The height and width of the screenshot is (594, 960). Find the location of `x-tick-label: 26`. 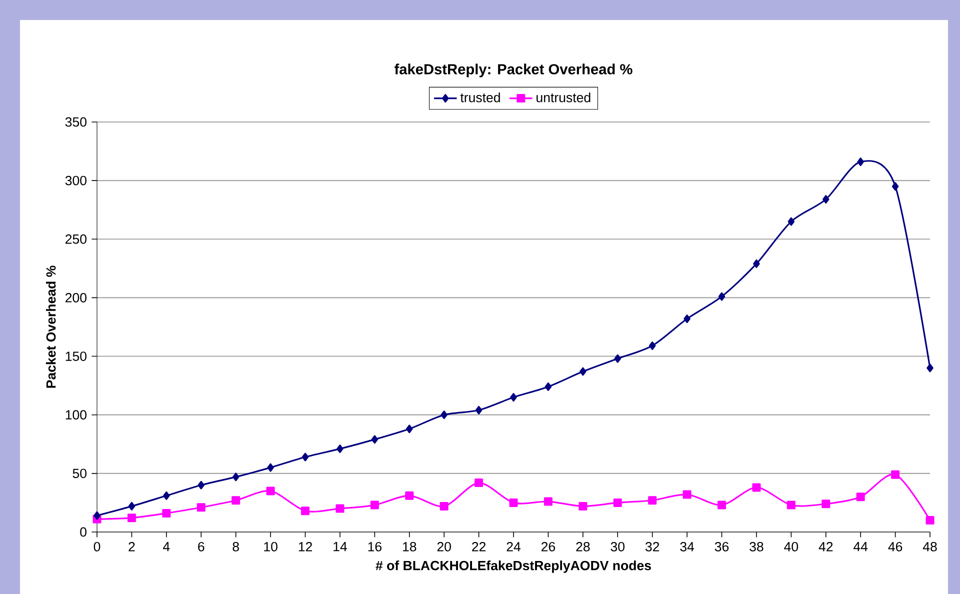

x-tick-label: 26 is located at coordinates (549, 547).